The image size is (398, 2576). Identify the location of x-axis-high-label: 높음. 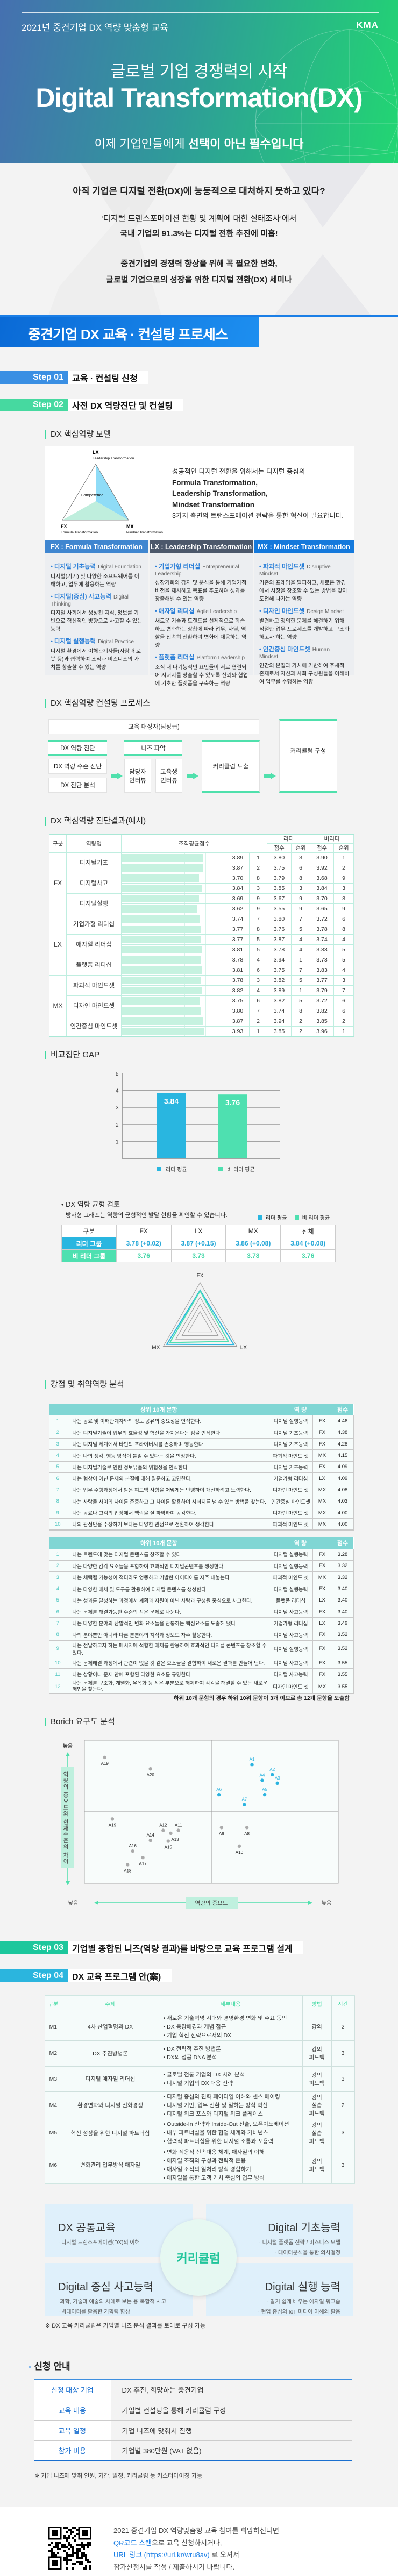
(326, 1903).